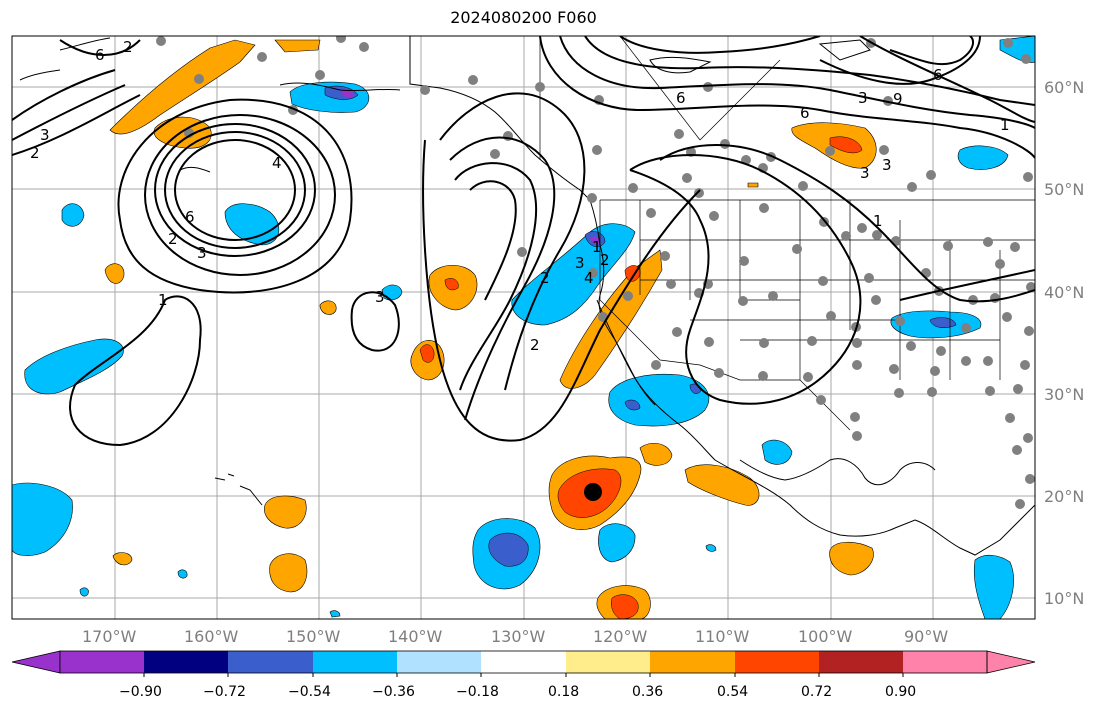 The width and height of the screenshot is (1105, 712). What do you see at coordinates (415, 636) in the screenshot?
I see `lon-label: 140°W` at bounding box center [415, 636].